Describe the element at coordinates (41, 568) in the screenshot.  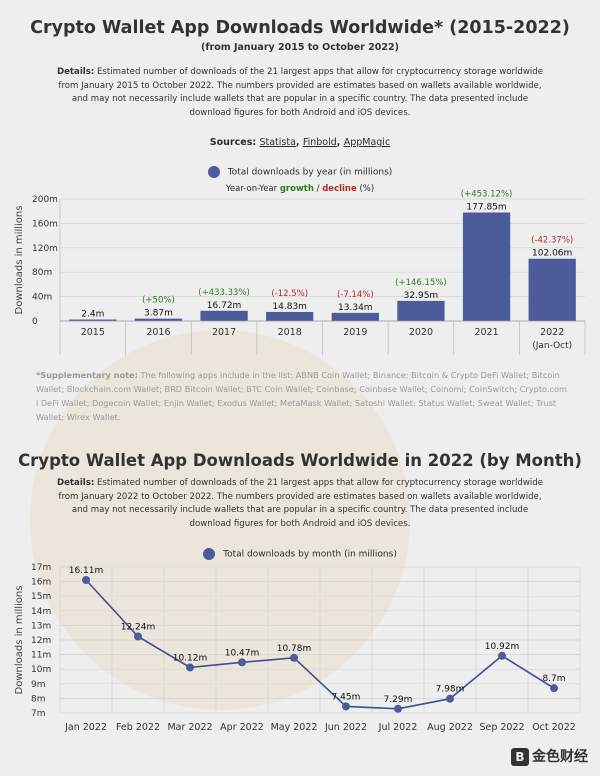
I see `y-tick-label: 17m` at that location.